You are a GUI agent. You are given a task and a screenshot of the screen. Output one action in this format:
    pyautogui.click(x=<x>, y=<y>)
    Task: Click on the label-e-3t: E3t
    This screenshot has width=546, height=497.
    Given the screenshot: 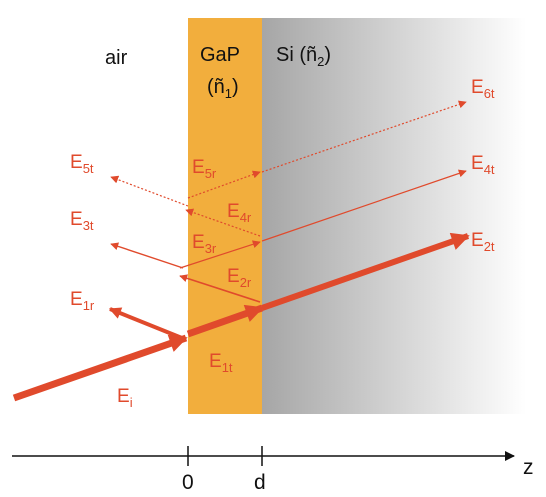 What is the action you would take?
    pyautogui.click(x=82, y=221)
    